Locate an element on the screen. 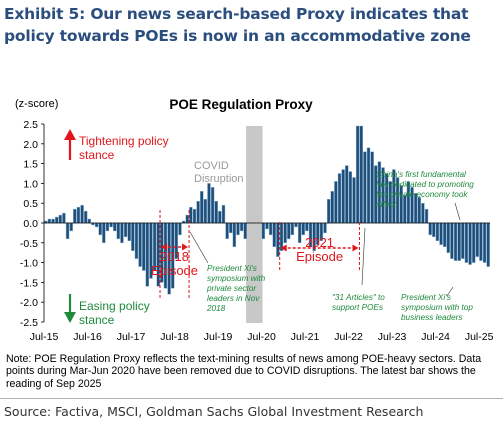 This screenshot has height=433, width=503. y-tick-label: 1.0 is located at coordinates (30, 184).